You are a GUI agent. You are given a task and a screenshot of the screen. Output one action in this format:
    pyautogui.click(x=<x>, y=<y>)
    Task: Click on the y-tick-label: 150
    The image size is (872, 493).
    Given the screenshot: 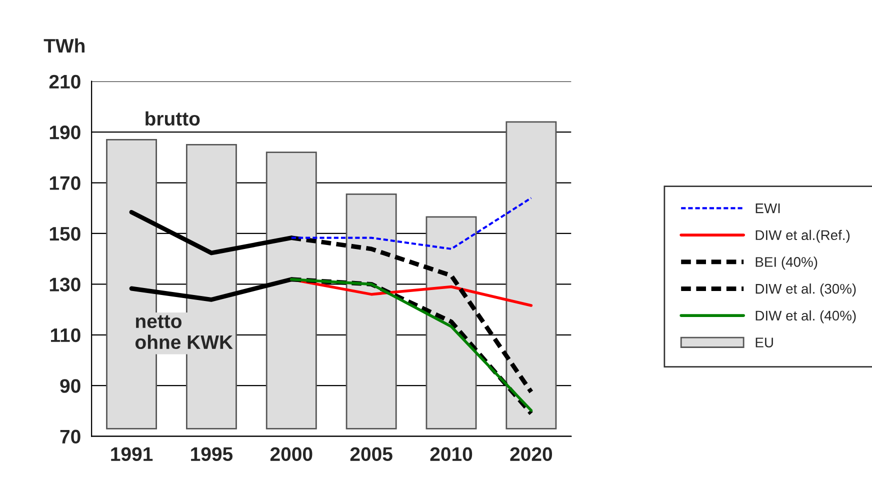 What is the action you would take?
    pyautogui.click(x=65, y=233)
    